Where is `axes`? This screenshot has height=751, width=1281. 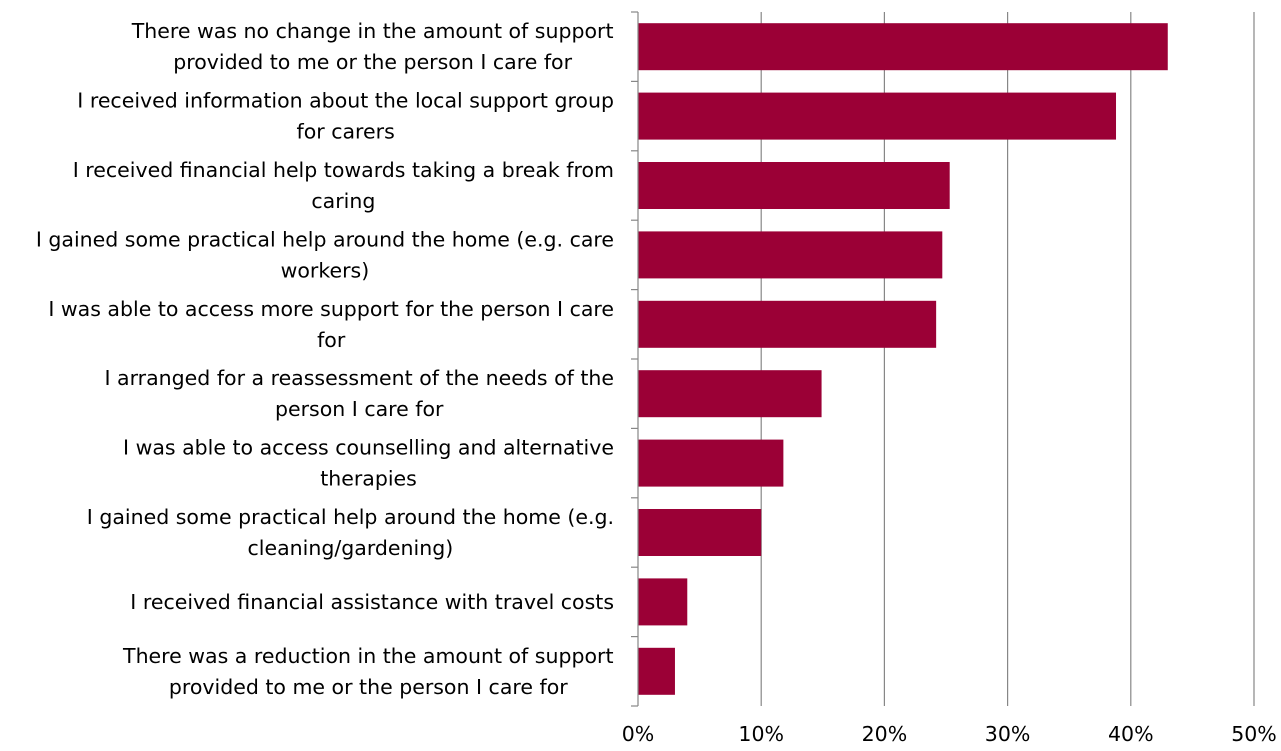 axes is located at coordinates (635, 359).